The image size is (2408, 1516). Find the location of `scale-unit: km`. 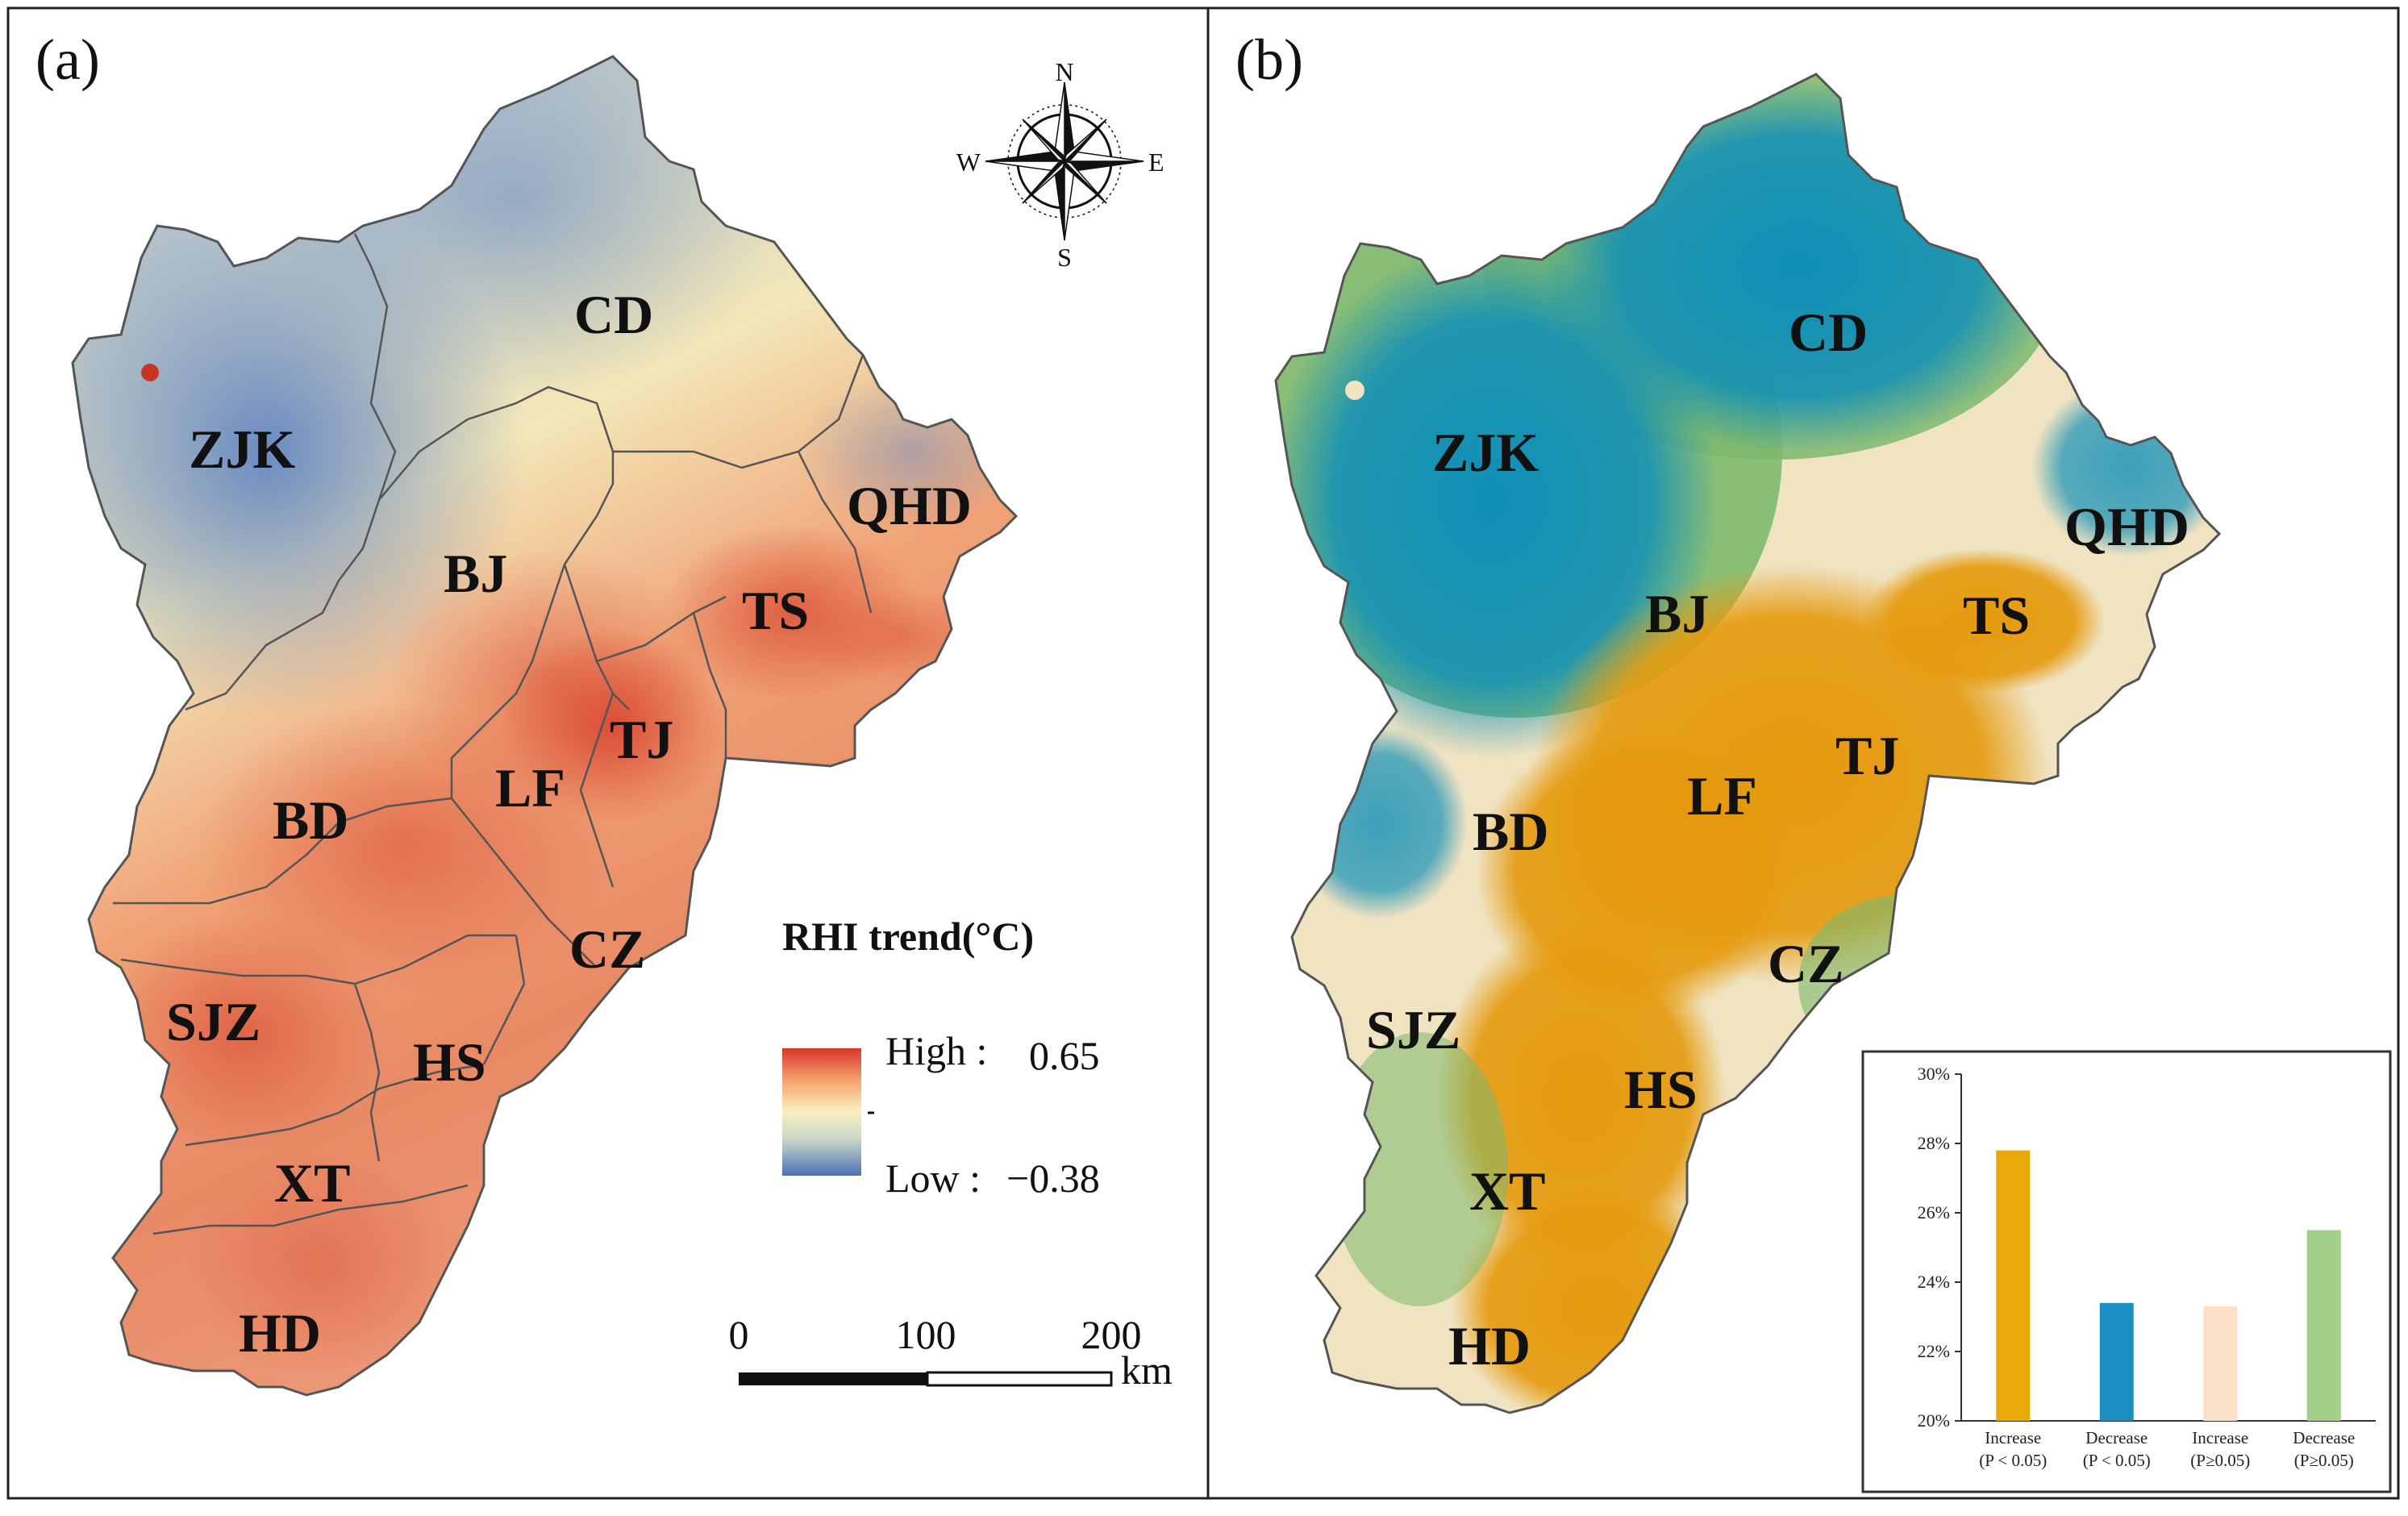

scale-unit: km is located at coordinates (1147, 1370).